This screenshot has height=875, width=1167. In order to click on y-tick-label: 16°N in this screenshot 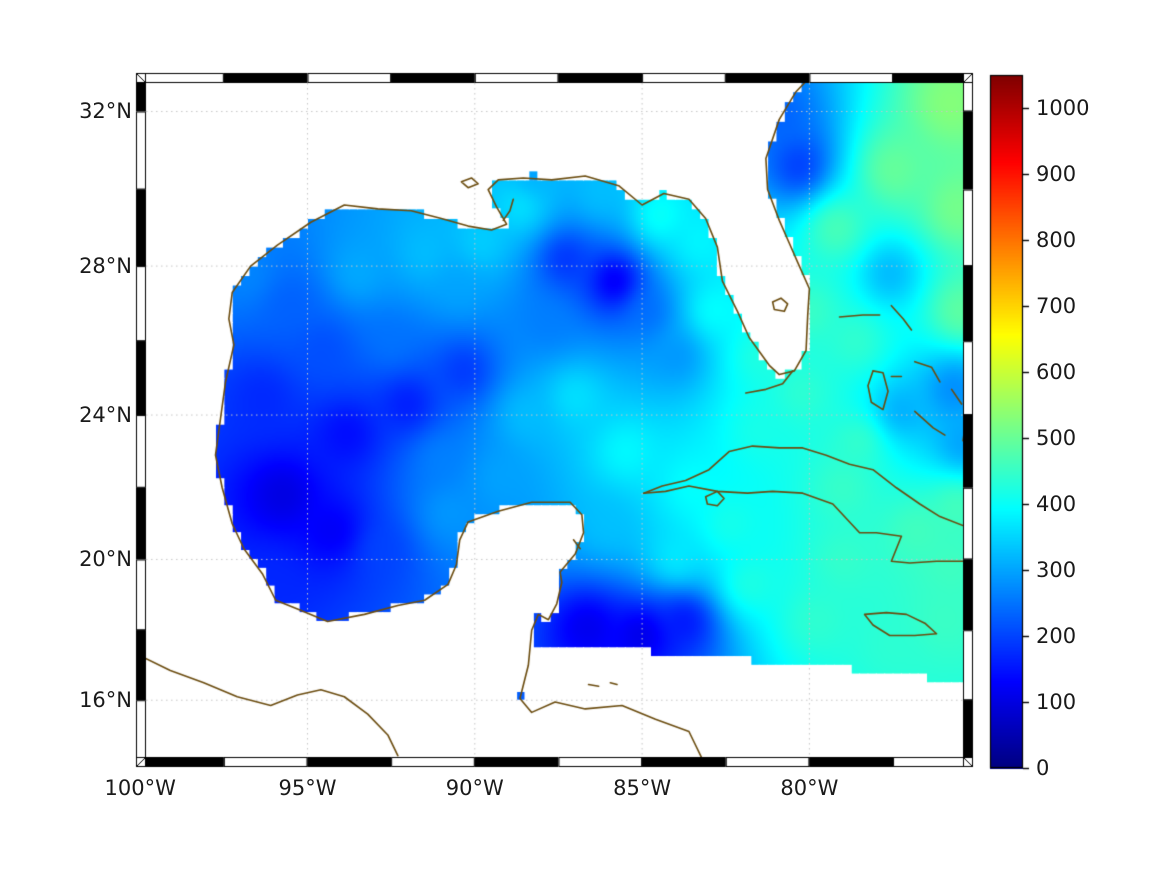, I will do `click(105, 700)`.